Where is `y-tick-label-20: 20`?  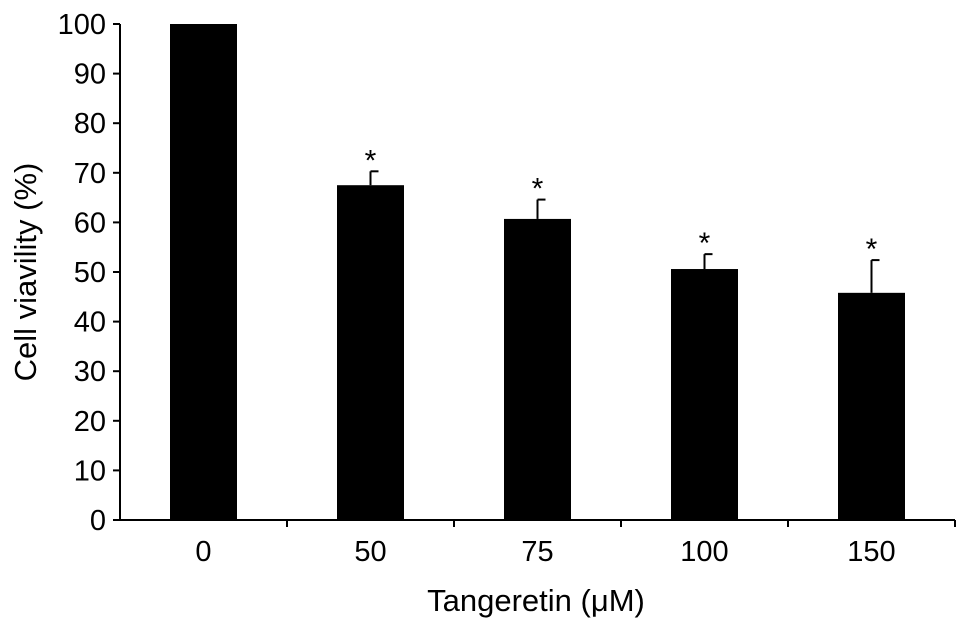
y-tick-label-20: 20 is located at coordinates (90, 422).